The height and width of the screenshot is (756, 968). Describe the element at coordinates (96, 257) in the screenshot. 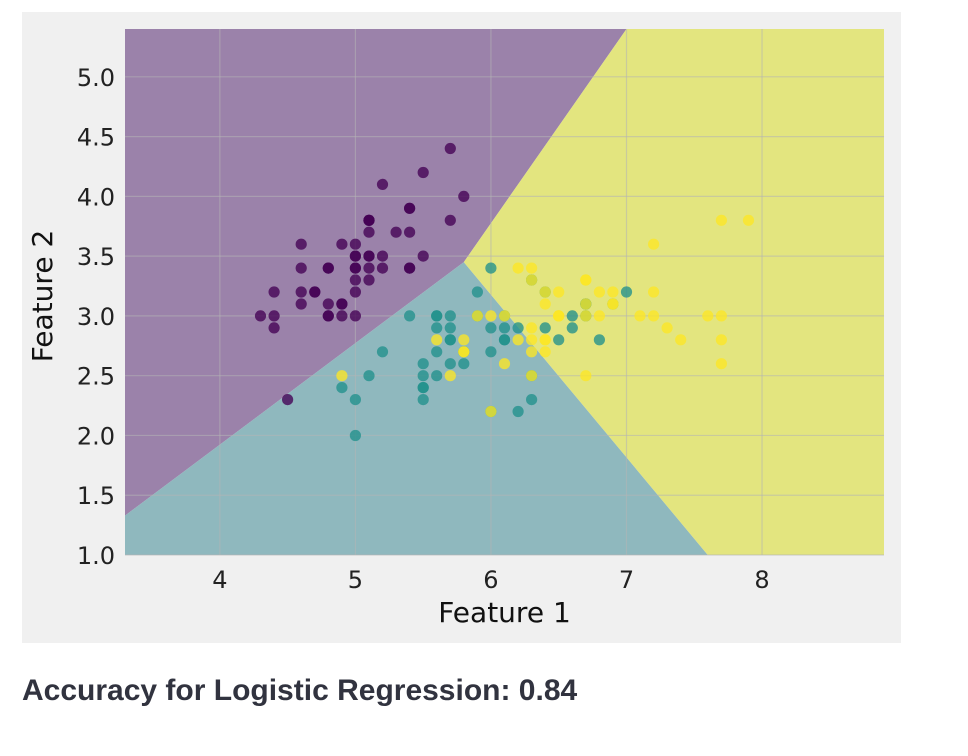

I see `y-tick-label: 3.5` at that location.